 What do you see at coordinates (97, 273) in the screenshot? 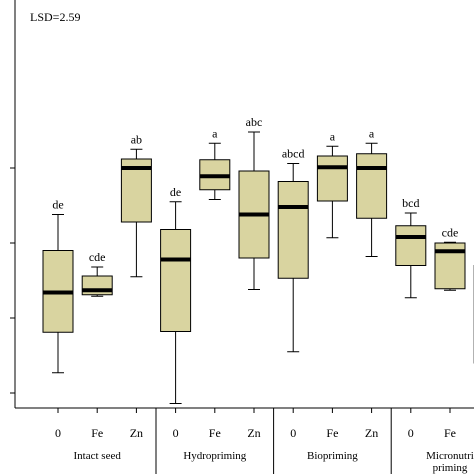
I see `box-1: cde` at bounding box center [97, 273].